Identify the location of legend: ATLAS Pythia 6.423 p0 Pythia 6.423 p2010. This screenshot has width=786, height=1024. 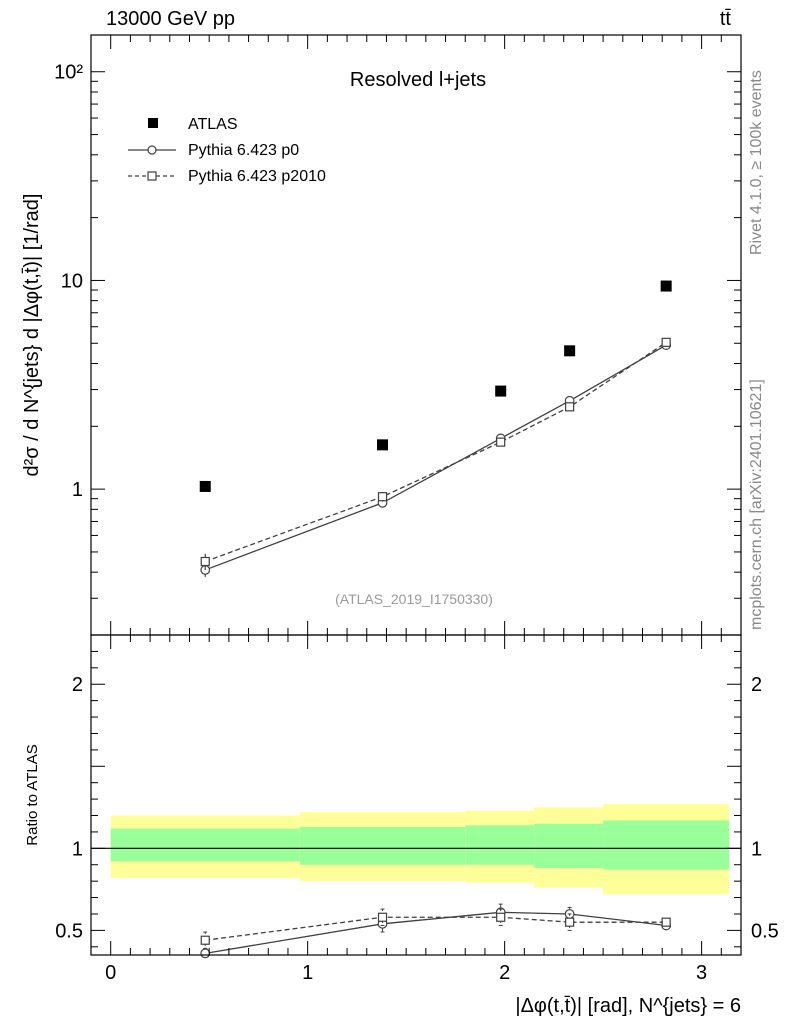
(227, 150).